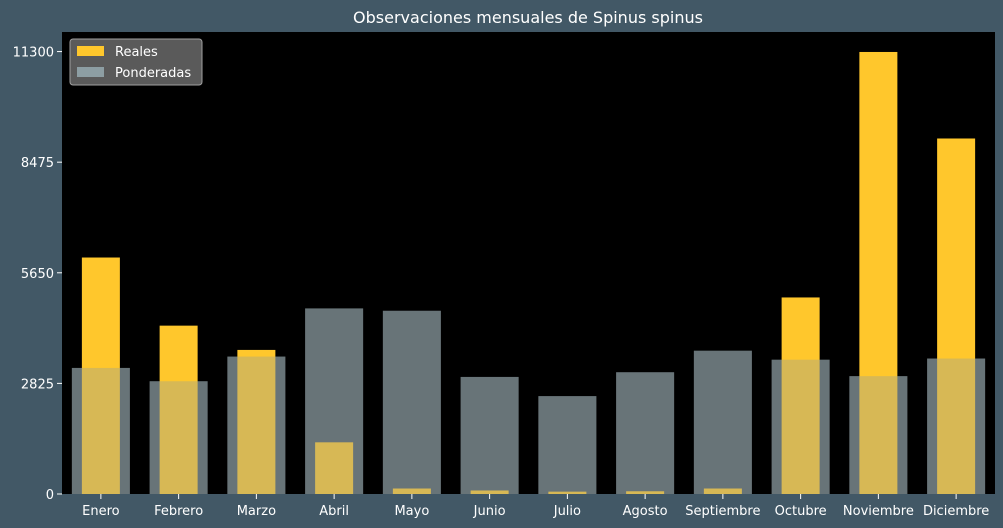 This screenshot has width=1003, height=528. What do you see at coordinates (411, 491) in the screenshot?
I see `bar-reales-mayo` at bounding box center [411, 491].